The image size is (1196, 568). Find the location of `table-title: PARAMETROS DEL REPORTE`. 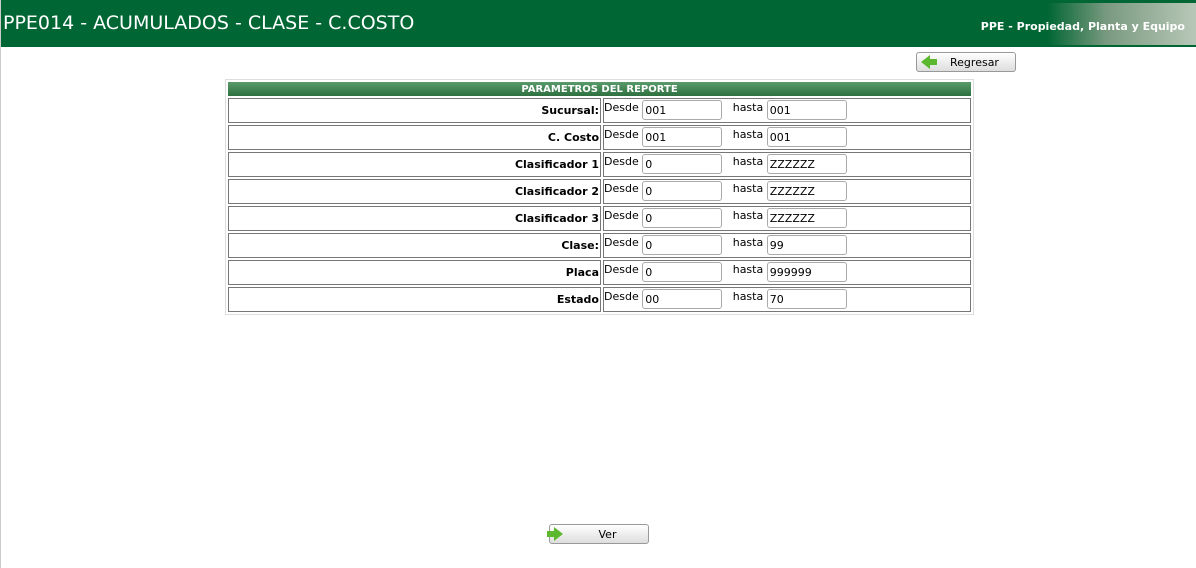

table-title: PARAMETROS DEL REPORTE is located at coordinates (599, 89).